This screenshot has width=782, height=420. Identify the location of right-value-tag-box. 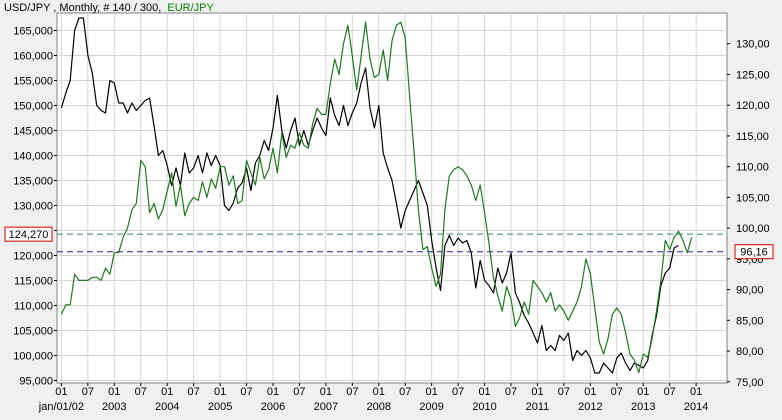
(754, 252).